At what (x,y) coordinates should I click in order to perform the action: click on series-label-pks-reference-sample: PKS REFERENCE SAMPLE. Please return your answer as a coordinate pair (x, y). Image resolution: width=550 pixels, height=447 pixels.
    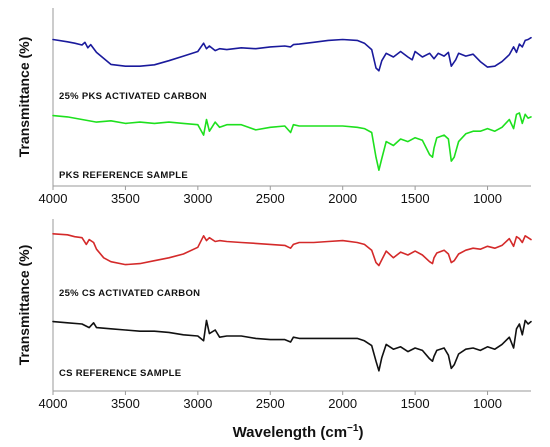
    Looking at the image, I should click on (123, 175).